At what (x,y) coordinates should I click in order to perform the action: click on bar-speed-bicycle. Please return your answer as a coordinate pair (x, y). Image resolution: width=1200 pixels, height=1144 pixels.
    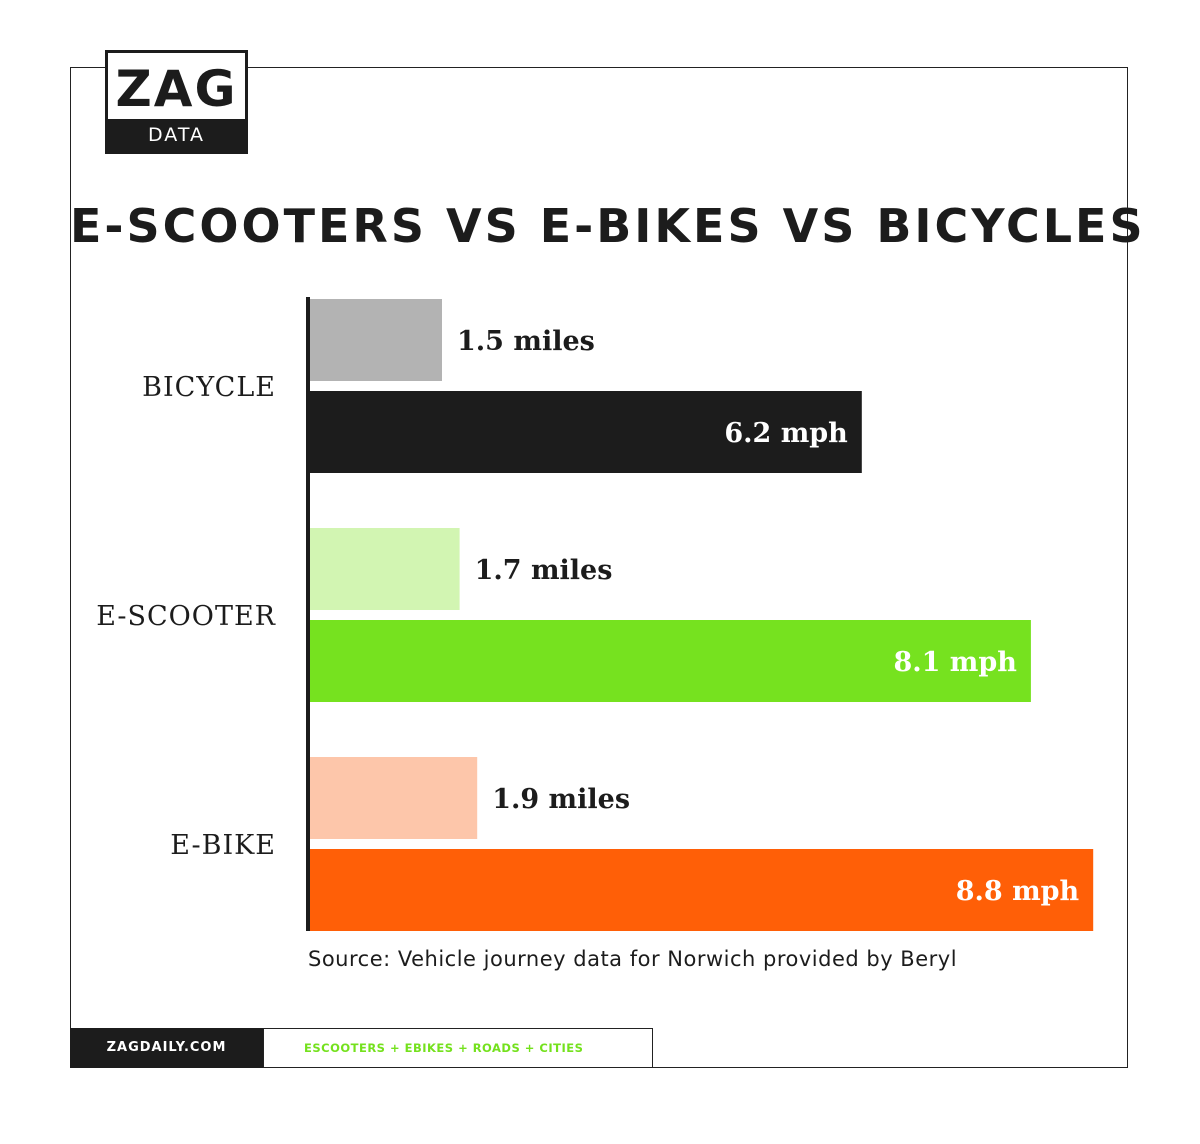
    Looking at the image, I should click on (586, 432).